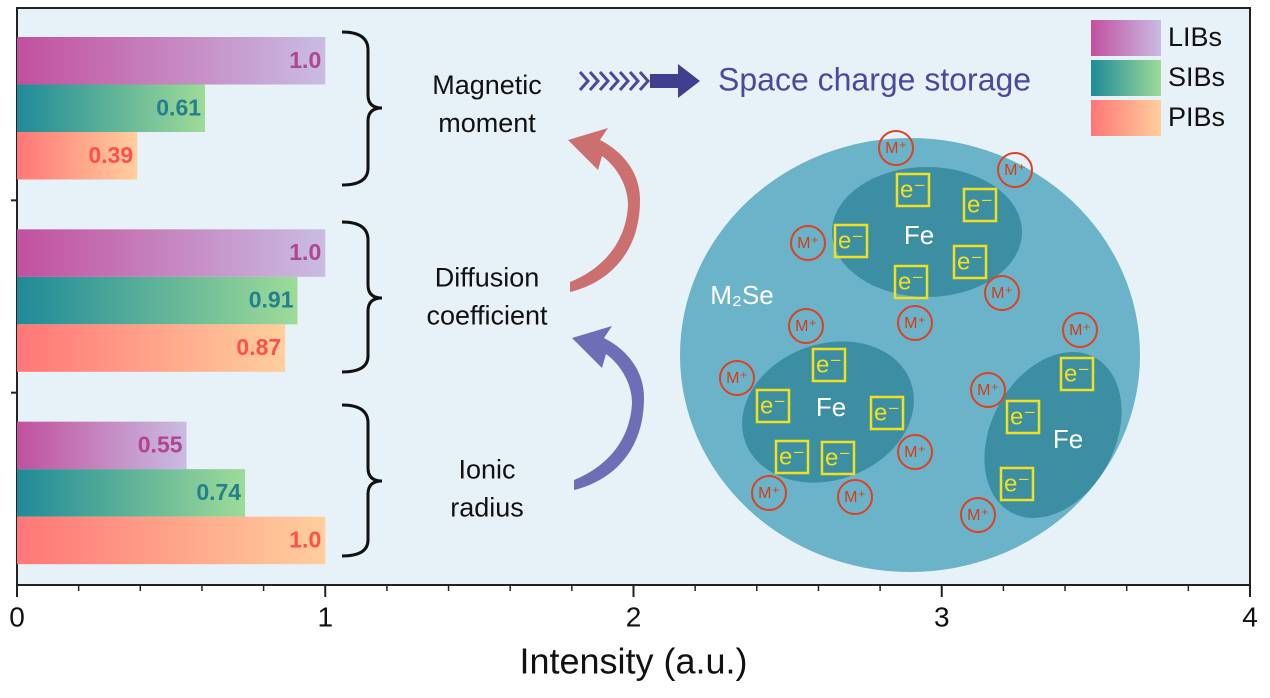 The height and width of the screenshot is (698, 1270). Describe the element at coordinates (634, 616) in the screenshot. I see `x-tick-label: 2` at that location.